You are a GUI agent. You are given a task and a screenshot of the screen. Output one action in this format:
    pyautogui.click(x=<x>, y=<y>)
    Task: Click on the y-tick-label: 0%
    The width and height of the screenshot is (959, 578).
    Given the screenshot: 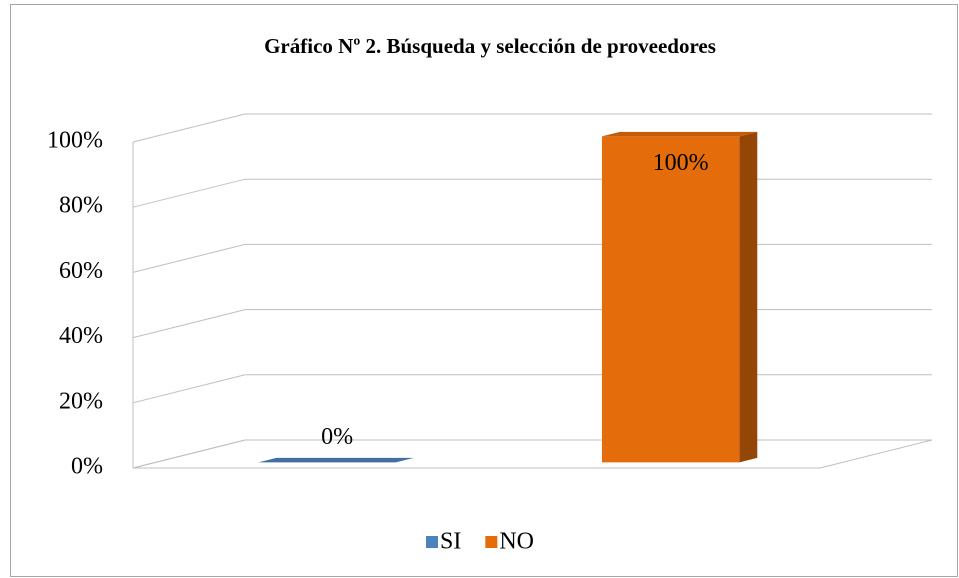 What is the action you would take?
    pyautogui.click(x=87, y=467)
    